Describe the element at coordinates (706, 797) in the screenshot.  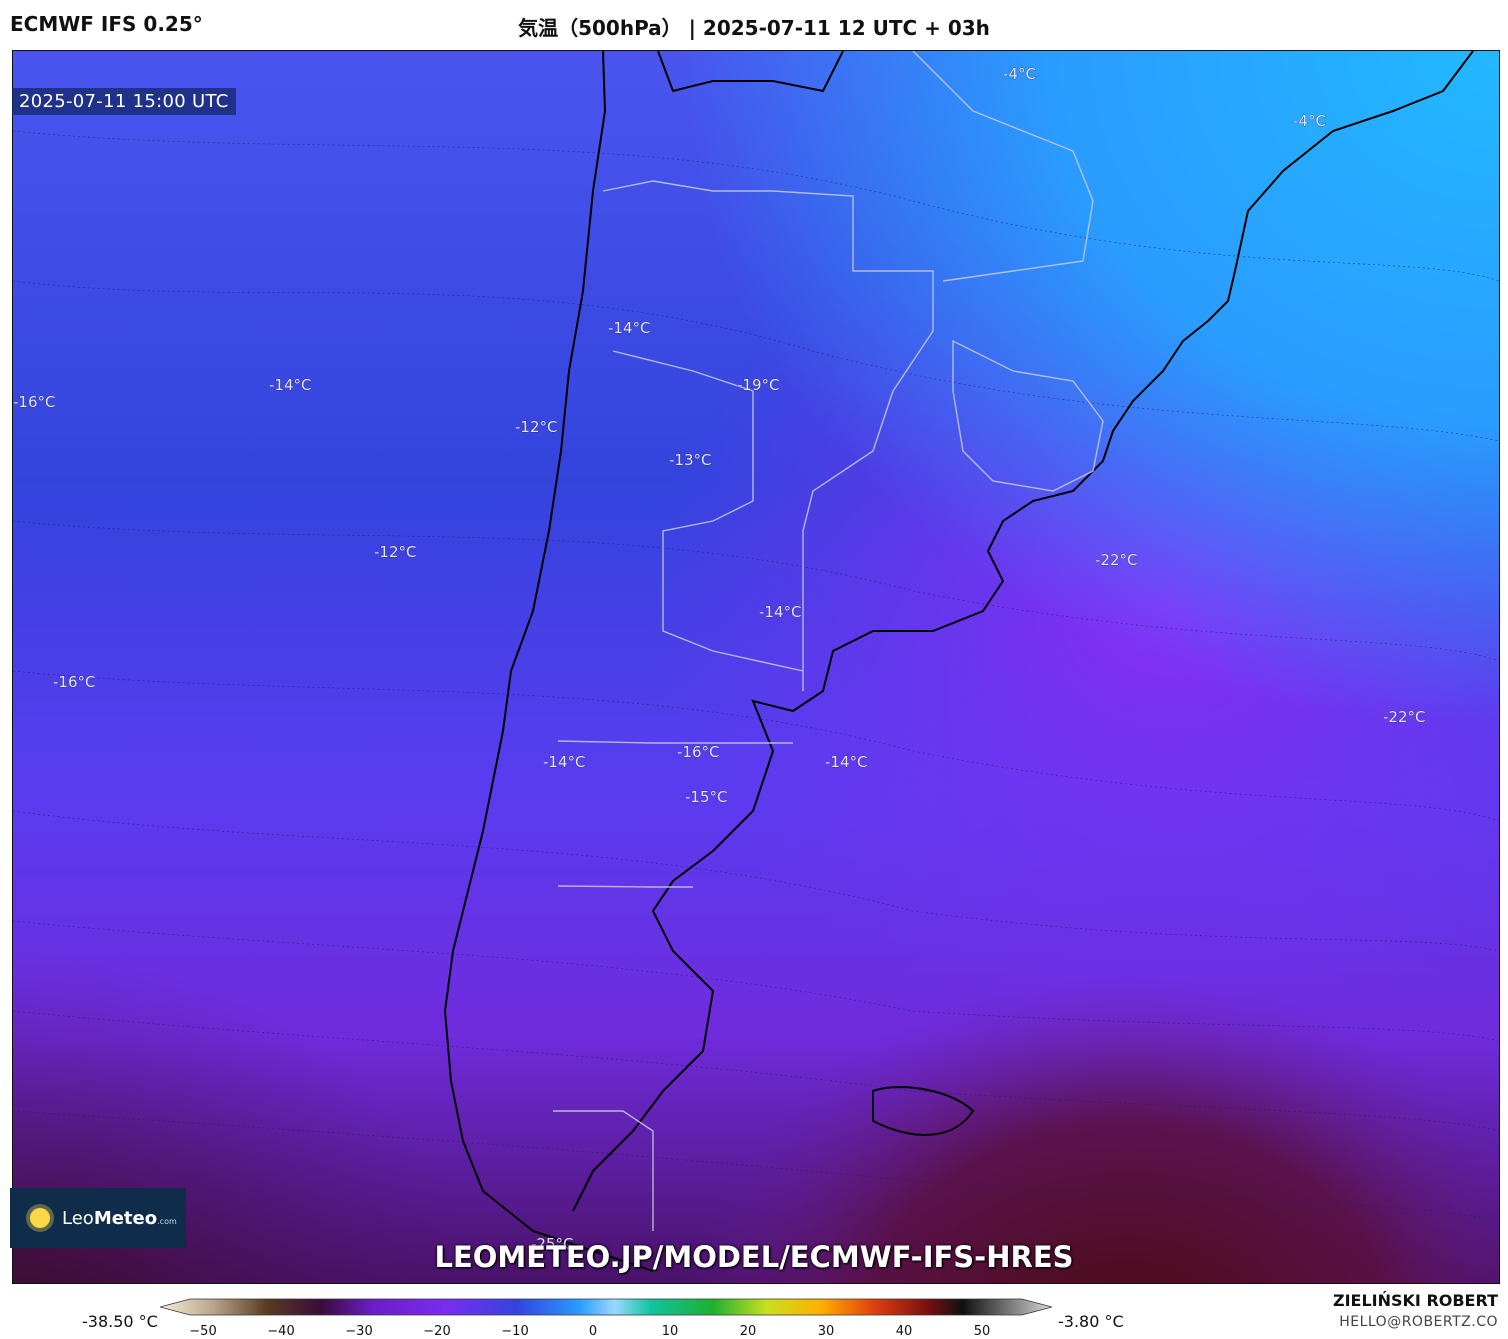
I see `isotherm-label: -15°C` at that location.